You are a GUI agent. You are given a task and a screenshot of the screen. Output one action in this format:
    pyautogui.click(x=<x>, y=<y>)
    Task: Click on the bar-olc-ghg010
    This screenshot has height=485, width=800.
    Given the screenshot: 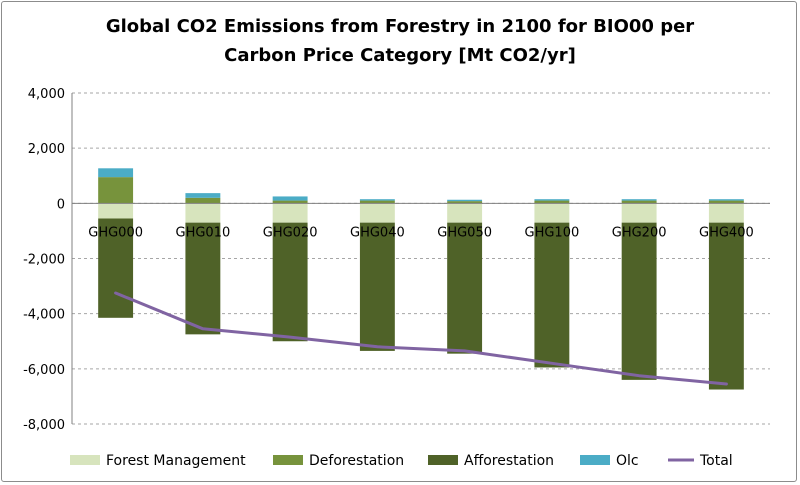 What is the action you would take?
    pyautogui.click(x=203, y=195)
    